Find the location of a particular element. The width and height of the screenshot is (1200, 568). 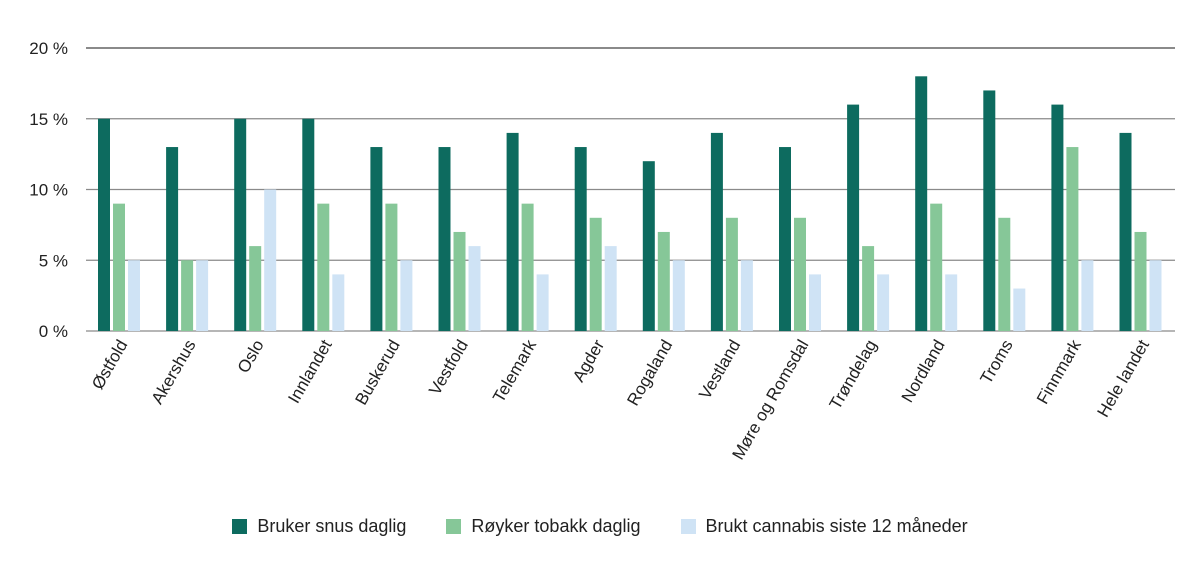

x-tick-label: Østfold is located at coordinates (109, 365).